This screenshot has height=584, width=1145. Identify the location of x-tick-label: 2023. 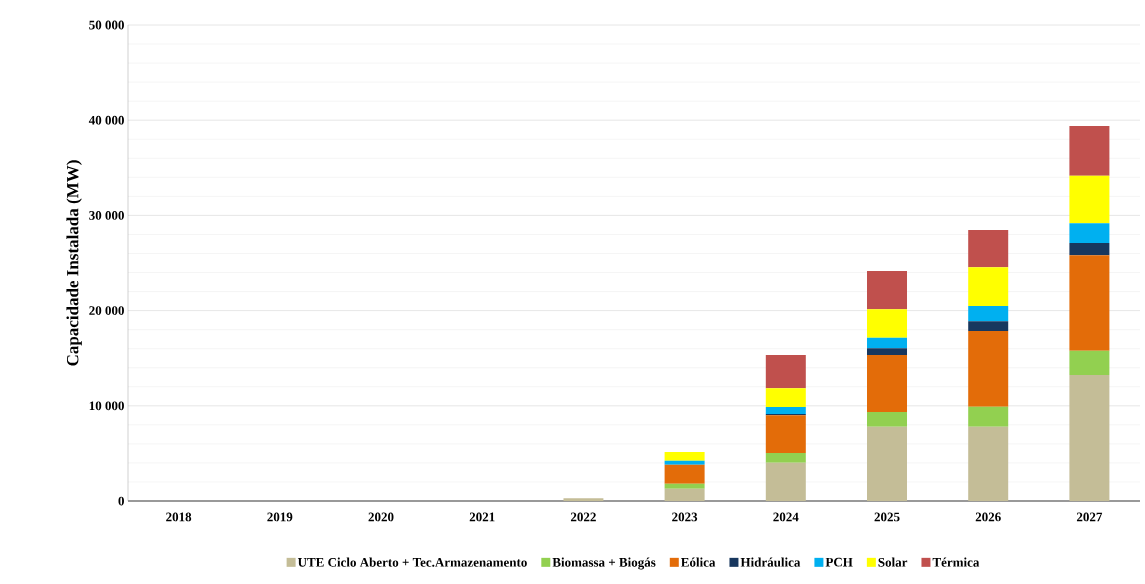
(685, 517).